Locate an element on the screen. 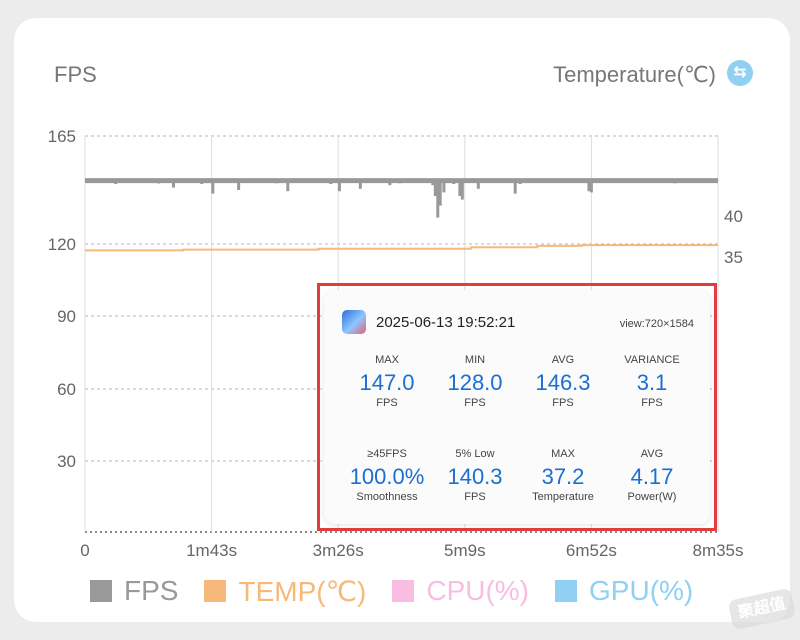  fps-axis-title: FPS is located at coordinates (75, 74).